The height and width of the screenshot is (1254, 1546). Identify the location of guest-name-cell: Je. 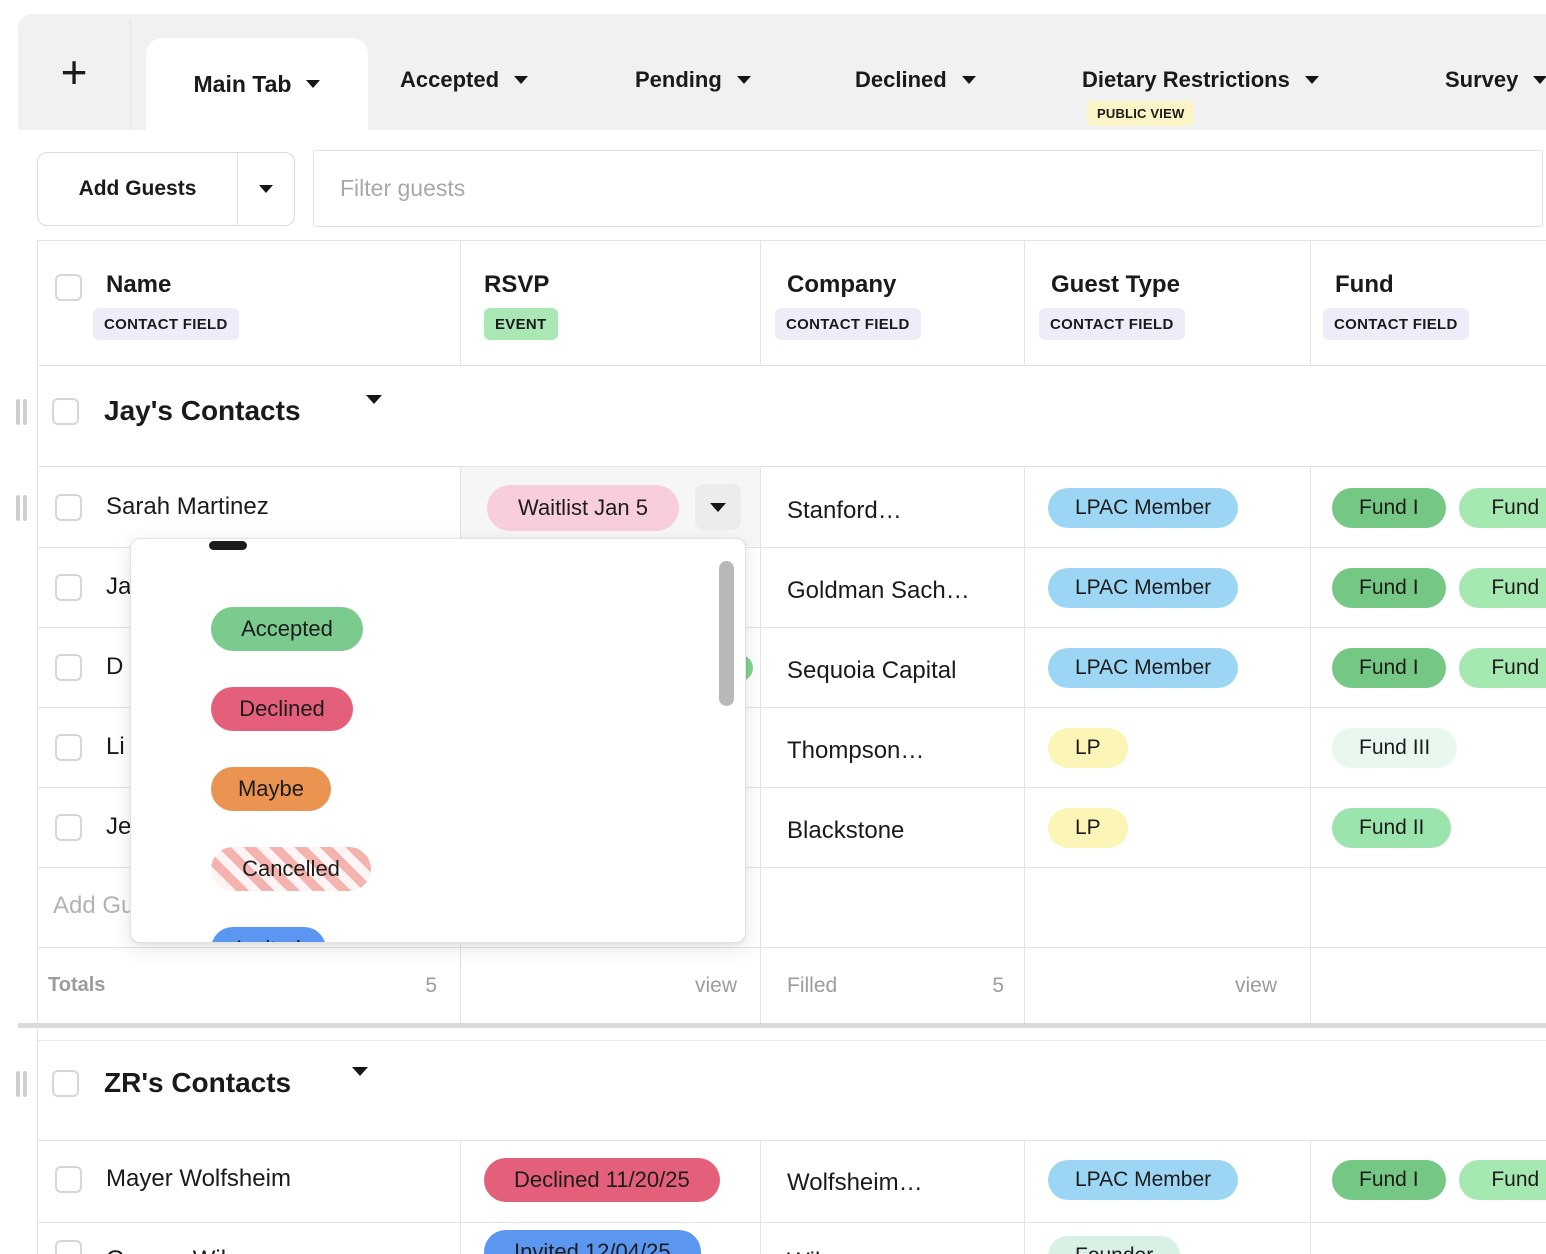
(119, 826).